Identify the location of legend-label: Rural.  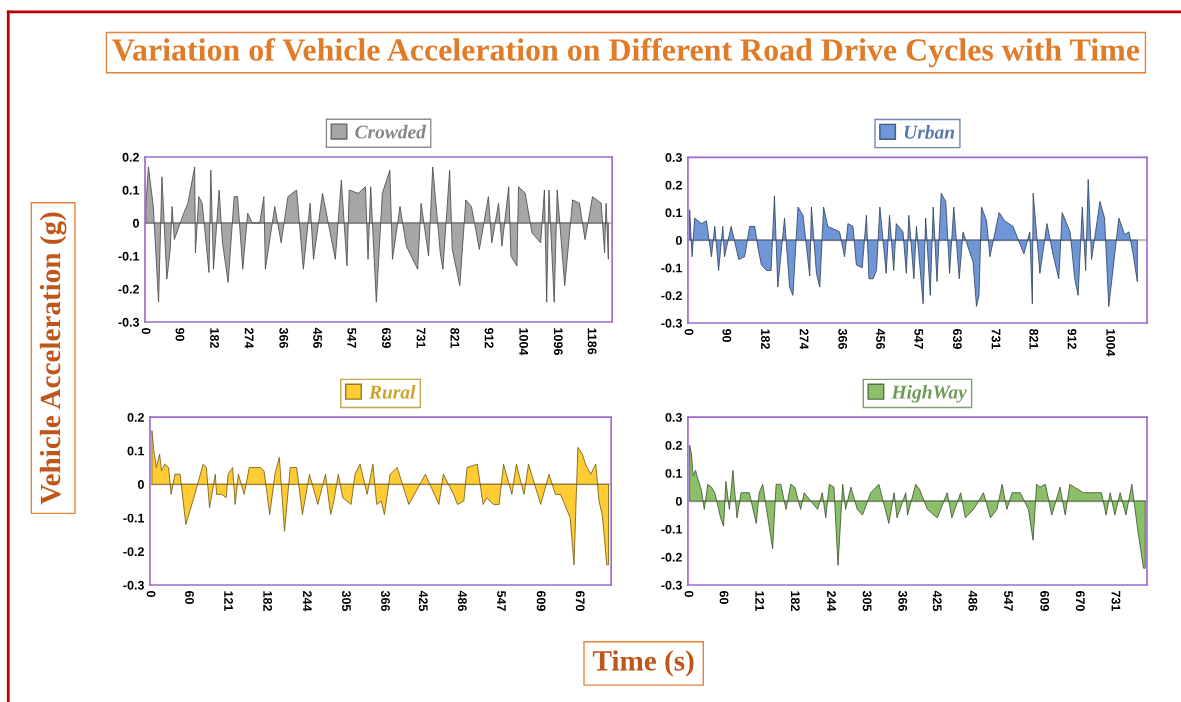
(392, 391).